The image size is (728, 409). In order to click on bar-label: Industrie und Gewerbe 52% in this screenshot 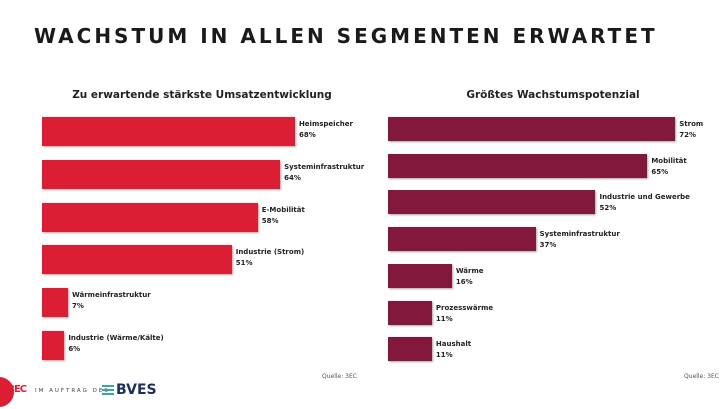, I will do `click(644, 203)`.